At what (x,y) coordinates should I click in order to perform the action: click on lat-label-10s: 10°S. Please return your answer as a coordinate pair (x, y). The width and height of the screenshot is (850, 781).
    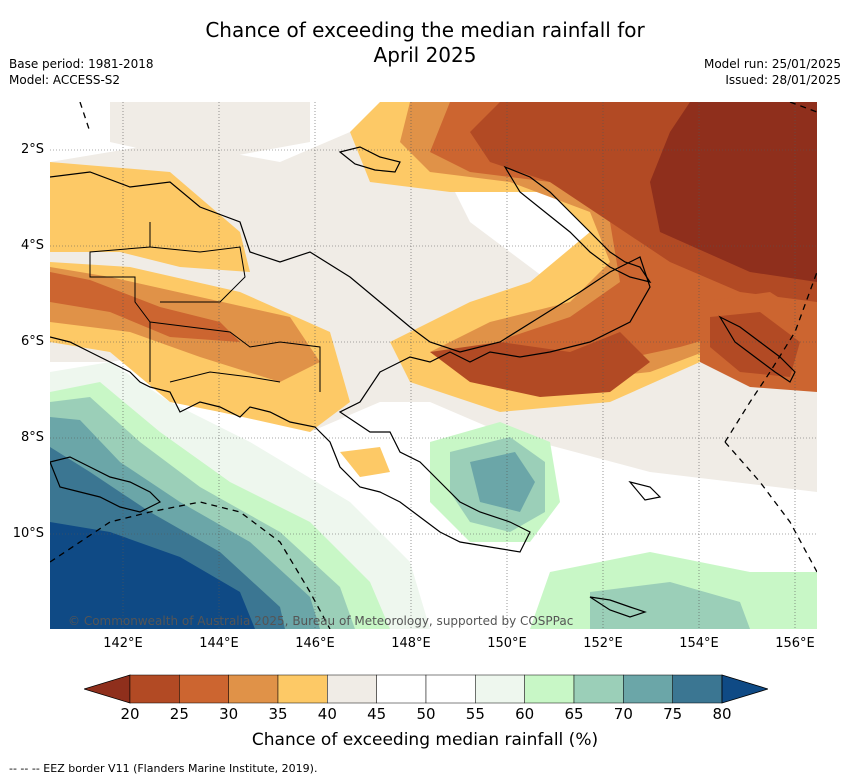
    Looking at the image, I should click on (28, 533).